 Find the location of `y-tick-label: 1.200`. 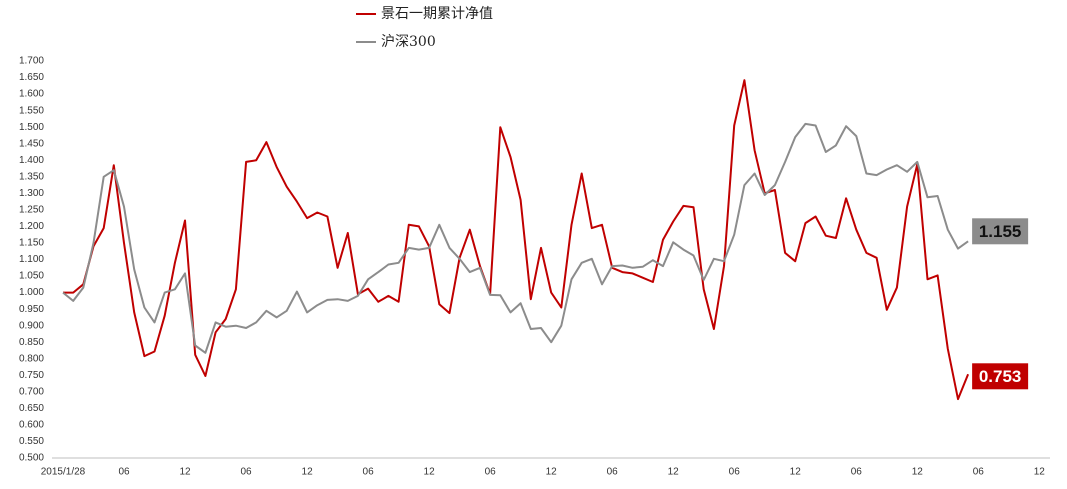

y-tick-label: 1.200 is located at coordinates (31, 226).